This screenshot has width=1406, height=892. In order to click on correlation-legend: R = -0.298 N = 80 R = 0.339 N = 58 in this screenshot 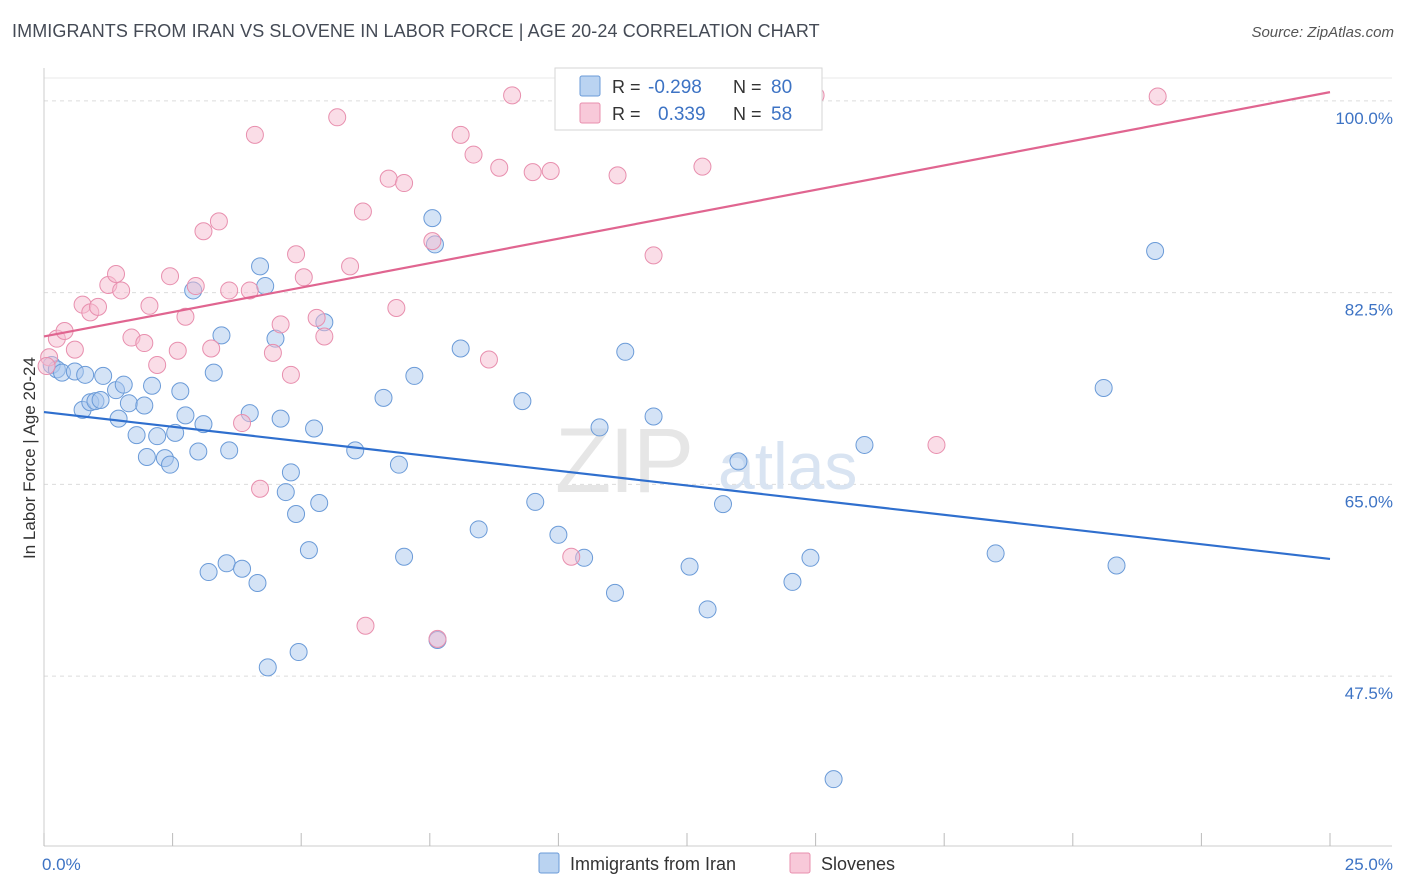, I will do `click(688, 99)`.